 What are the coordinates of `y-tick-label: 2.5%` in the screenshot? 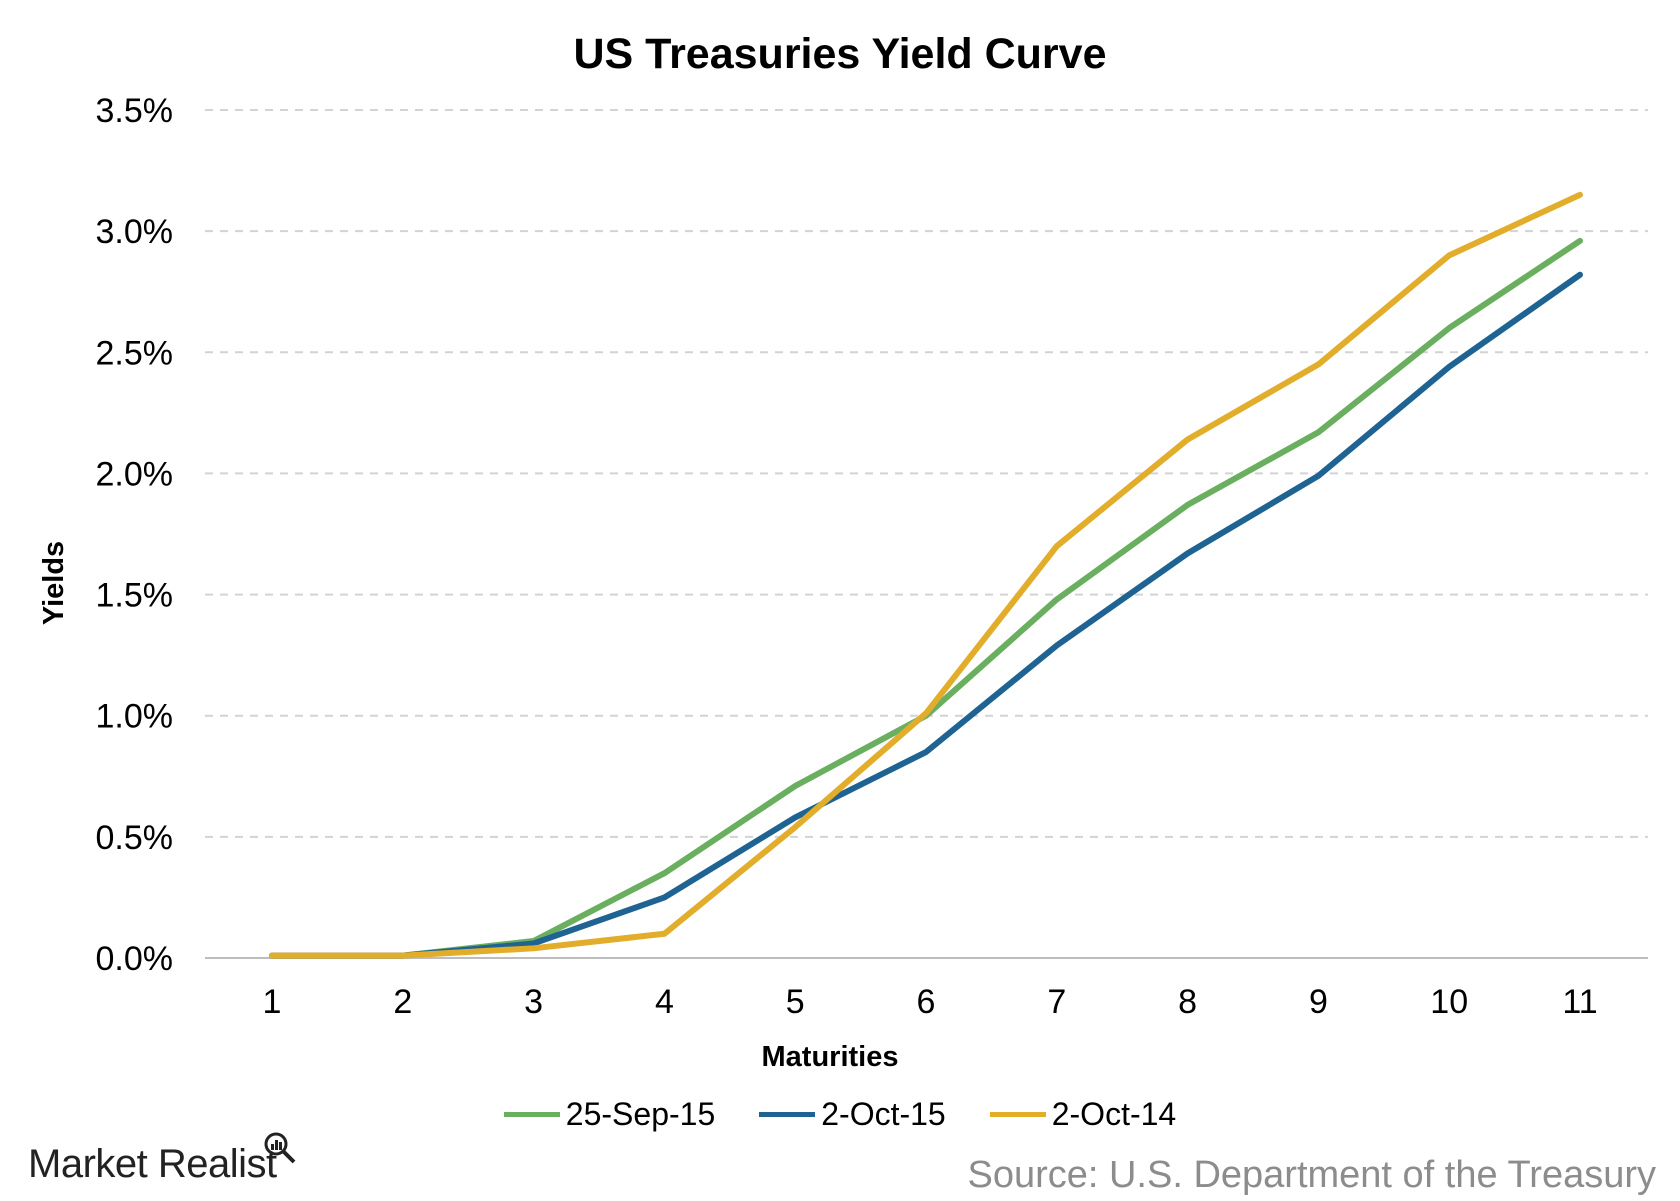 It's located at (135, 353).